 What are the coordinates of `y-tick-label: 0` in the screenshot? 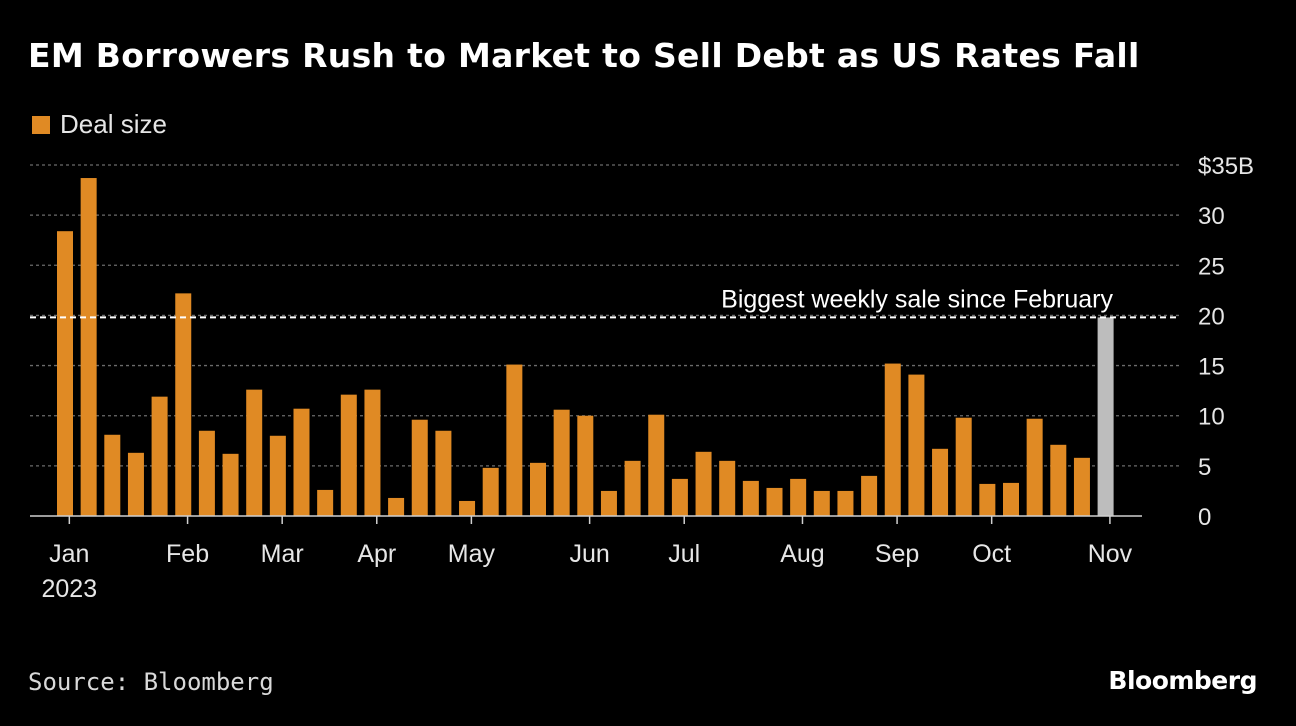 It's located at (1204, 517).